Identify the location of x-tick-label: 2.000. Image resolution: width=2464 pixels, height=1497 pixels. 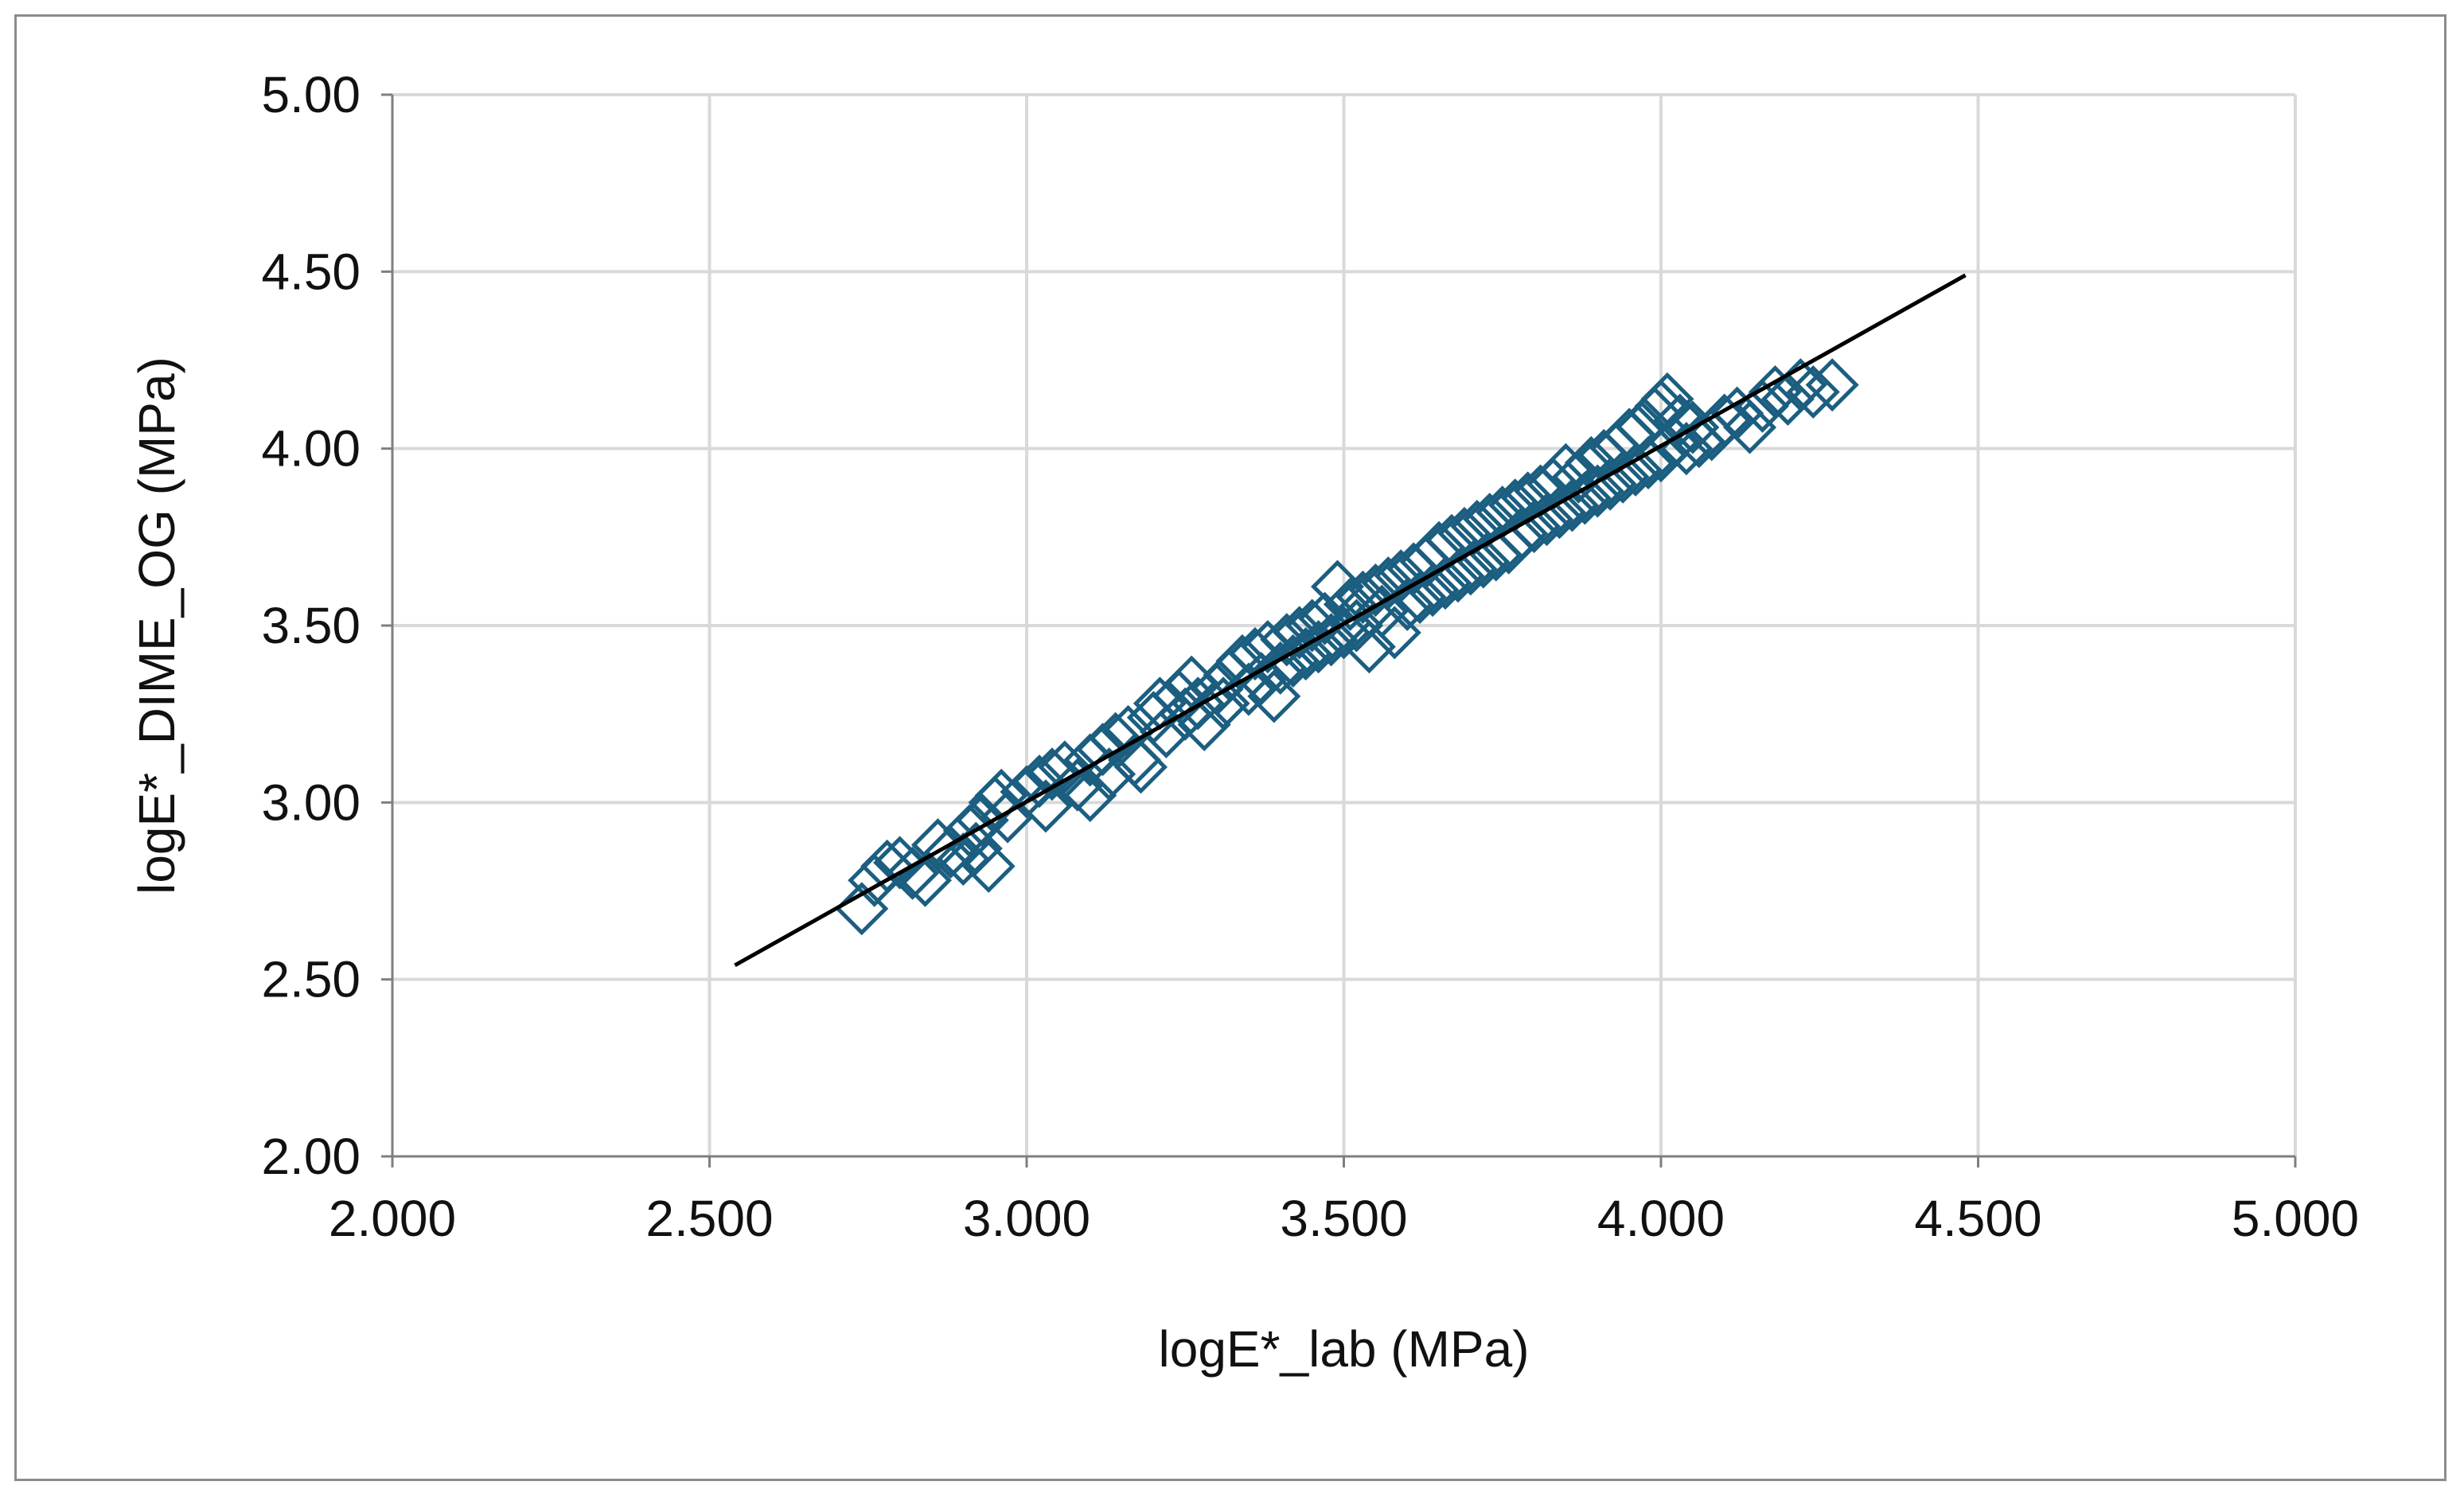
(392, 1218).